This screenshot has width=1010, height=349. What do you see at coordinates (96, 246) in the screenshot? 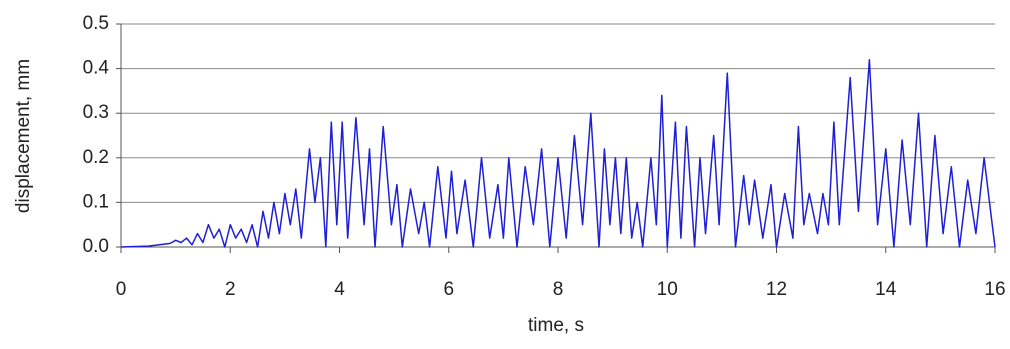
I see `y-tick-label: 0.0` at bounding box center [96, 246].